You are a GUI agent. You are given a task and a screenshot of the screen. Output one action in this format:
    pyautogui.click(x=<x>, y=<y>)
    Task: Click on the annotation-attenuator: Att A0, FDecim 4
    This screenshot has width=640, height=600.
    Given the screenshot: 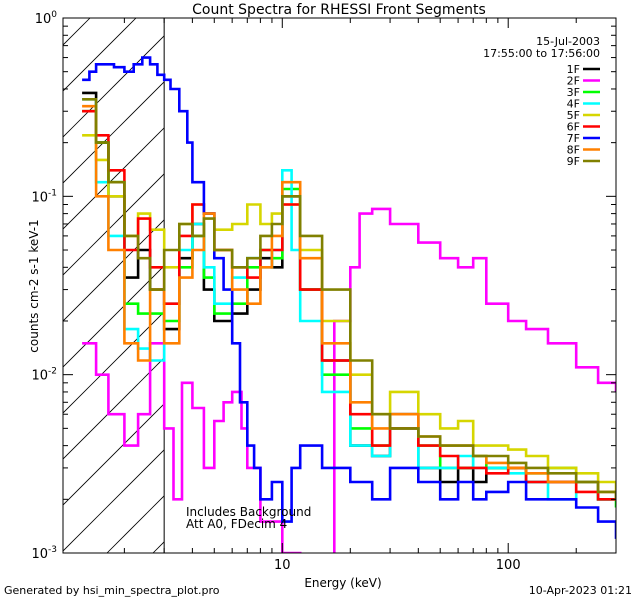 What is the action you would take?
    pyautogui.click(x=236, y=524)
    